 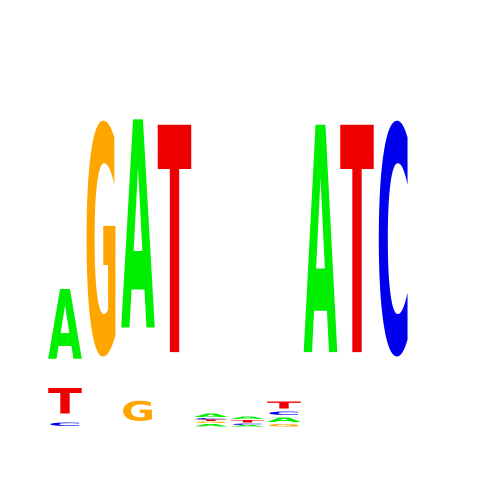 I want to click on logo-column-2: G, so click(x=102, y=244).